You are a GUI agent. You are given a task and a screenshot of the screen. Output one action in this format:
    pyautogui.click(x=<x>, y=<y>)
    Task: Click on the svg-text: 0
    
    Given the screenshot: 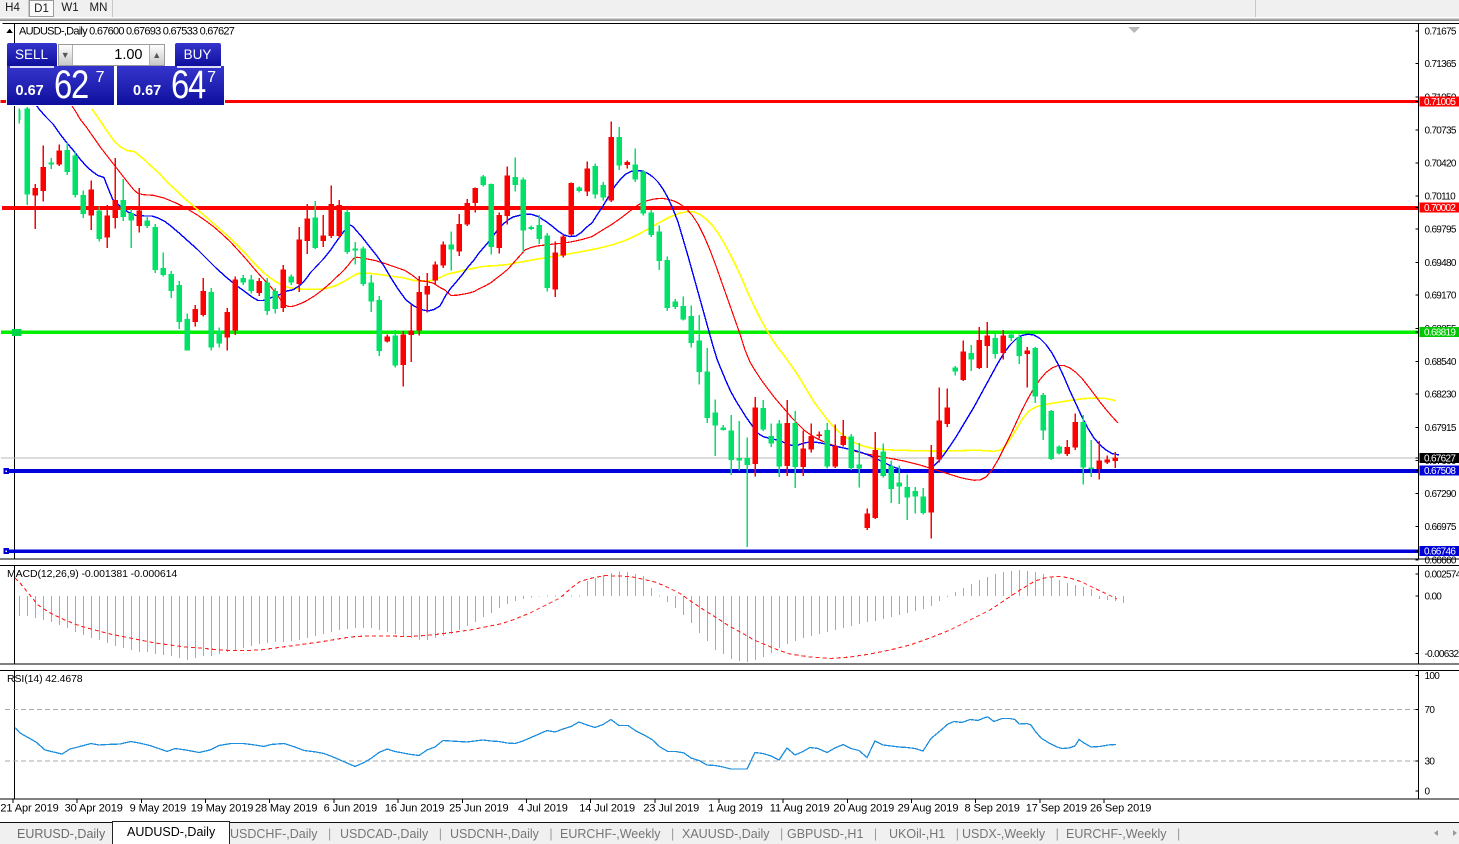 What is the action you would take?
    pyautogui.click(x=1428, y=792)
    